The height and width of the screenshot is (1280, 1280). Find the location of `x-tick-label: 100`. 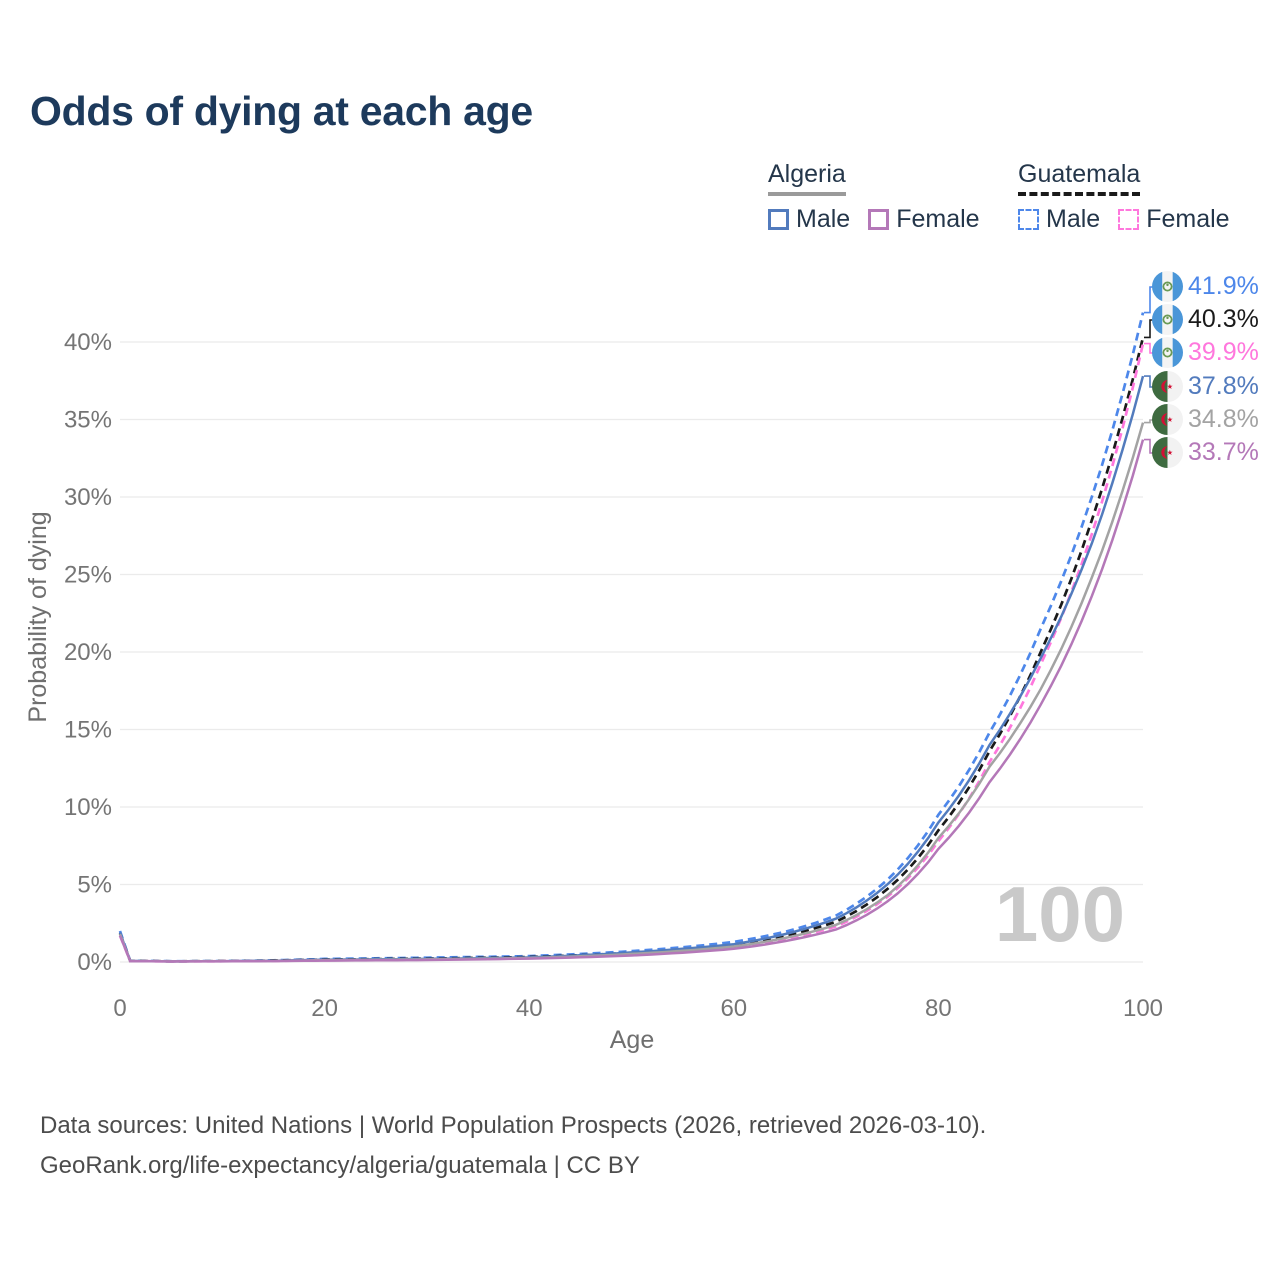

x-tick-label: 100 is located at coordinates (1143, 1008).